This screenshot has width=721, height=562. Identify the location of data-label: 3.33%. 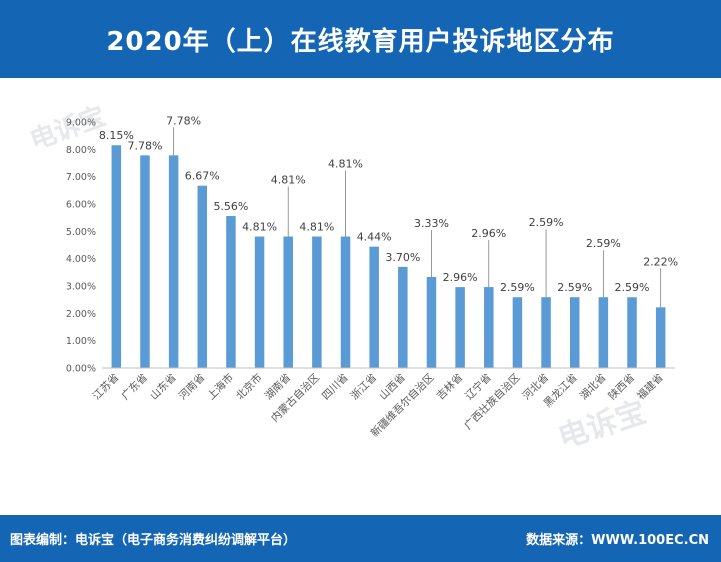
(431, 223).